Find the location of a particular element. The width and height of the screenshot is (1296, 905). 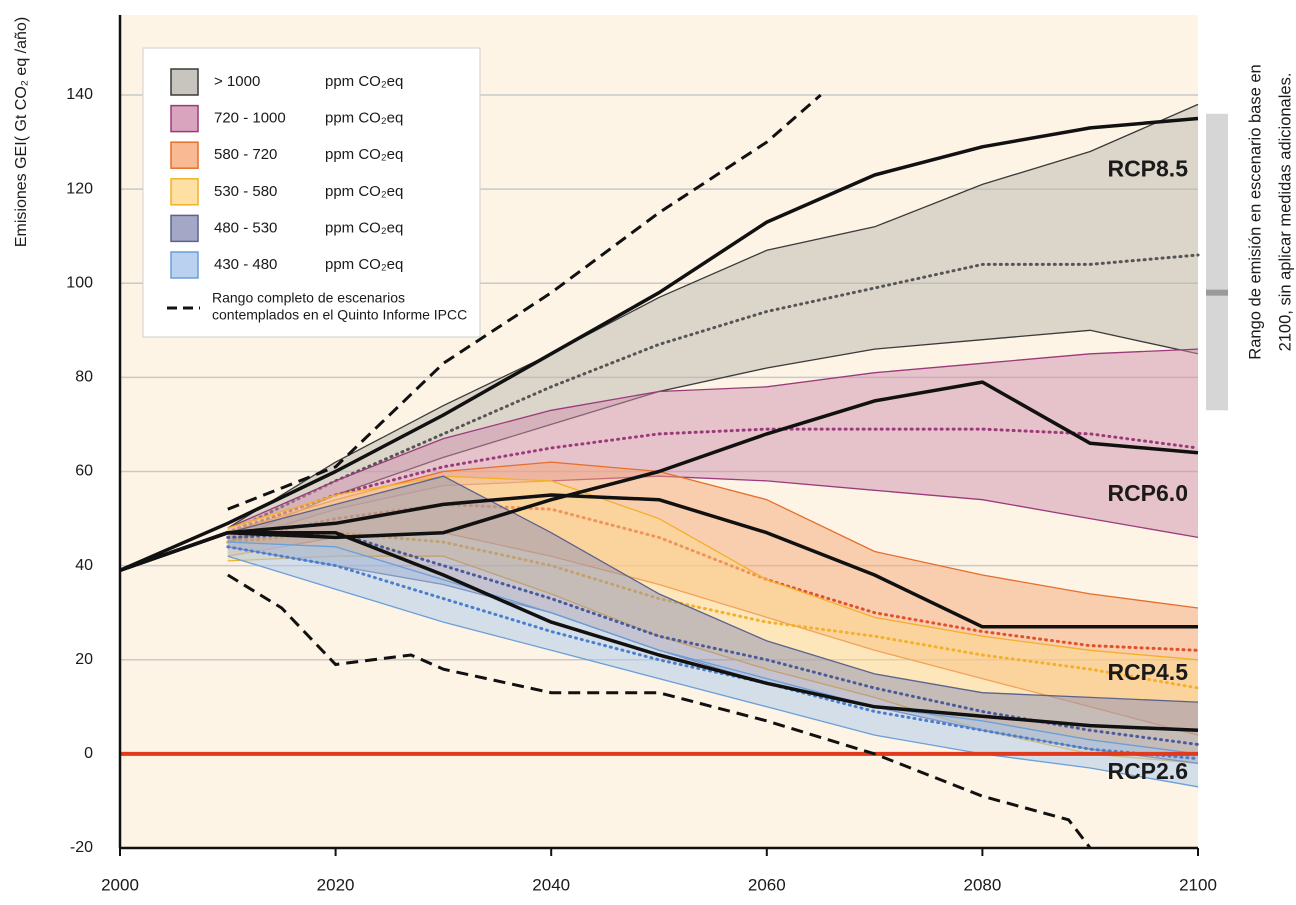

y-tick-label: 0 is located at coordinates (88, 753).